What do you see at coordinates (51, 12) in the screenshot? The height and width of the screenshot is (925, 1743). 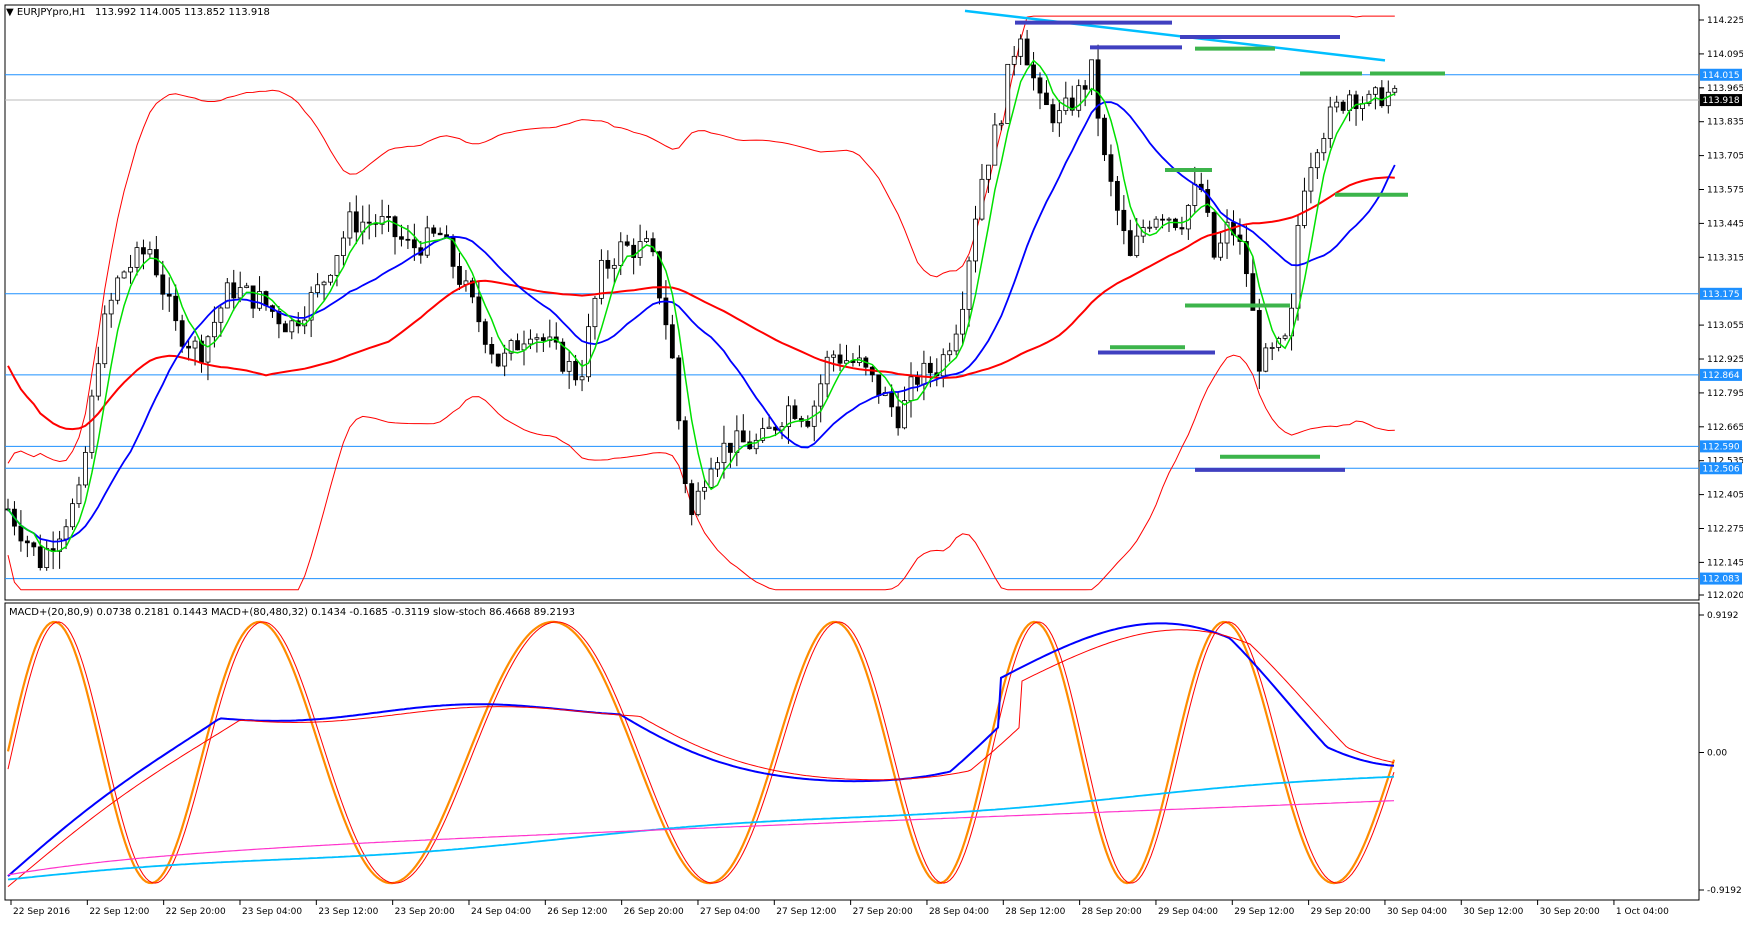 I see `symbol-timeframe: EURJPYpro,H1` at bounding box center [51, 12].